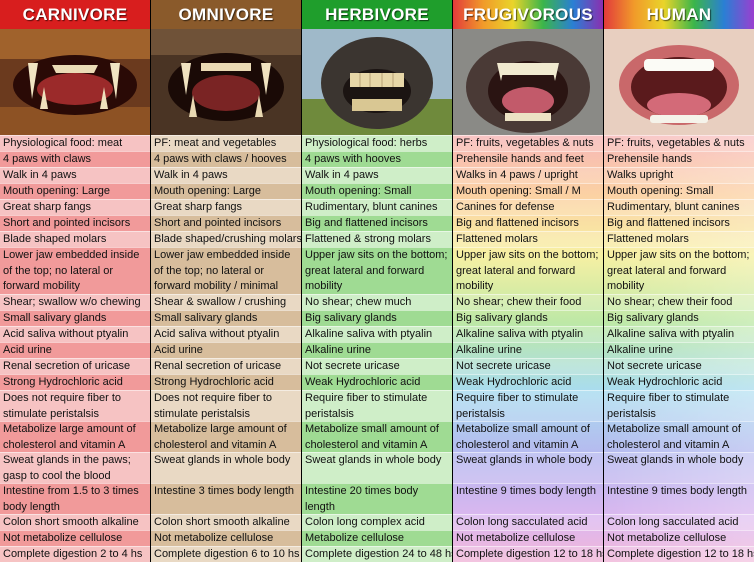  What do you see at coordinates (75, 143) in the screenshot?
I see `table-cell: Physiological food: meat` at bounding box center [75, 143].